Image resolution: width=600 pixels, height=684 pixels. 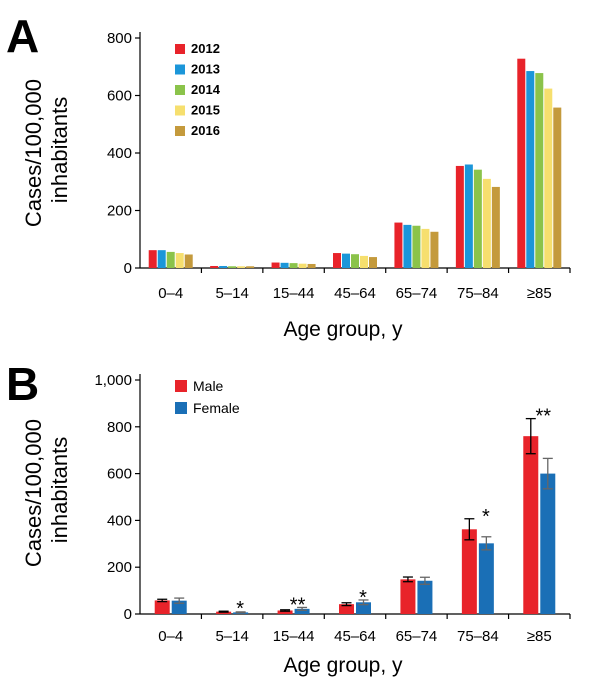 What do you see at coordinates (478, 636) in the screenshot?
I see `panel-b-xtick-label: 75–84` at bounding box center [478, 636].